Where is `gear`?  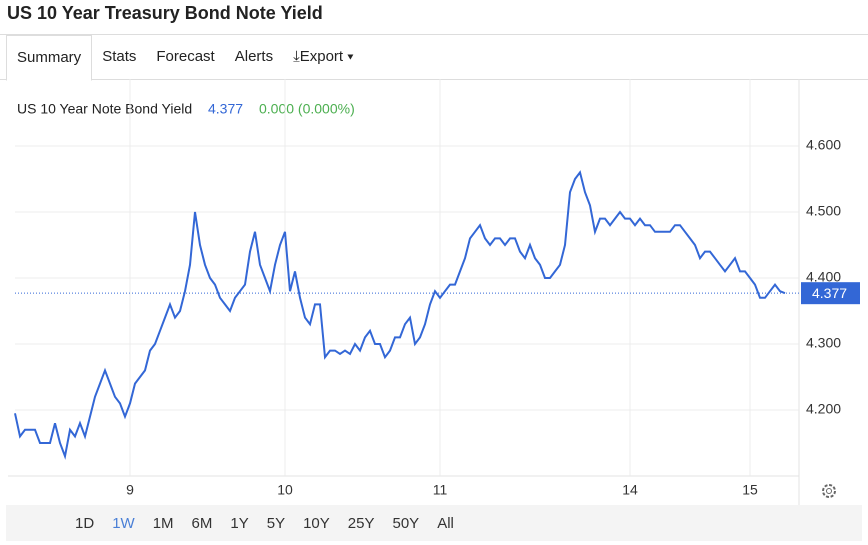
gear is located at coordinates (829, 491).